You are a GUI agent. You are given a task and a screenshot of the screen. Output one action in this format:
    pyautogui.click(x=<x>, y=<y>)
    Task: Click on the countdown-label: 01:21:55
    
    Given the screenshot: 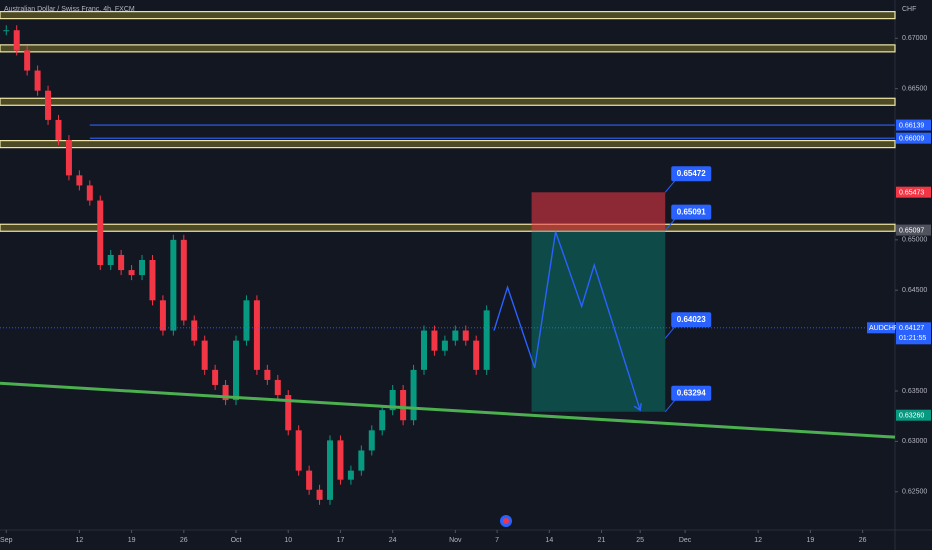 What is the action you would take?
    pyautogui.click(x=912, y=338)
    